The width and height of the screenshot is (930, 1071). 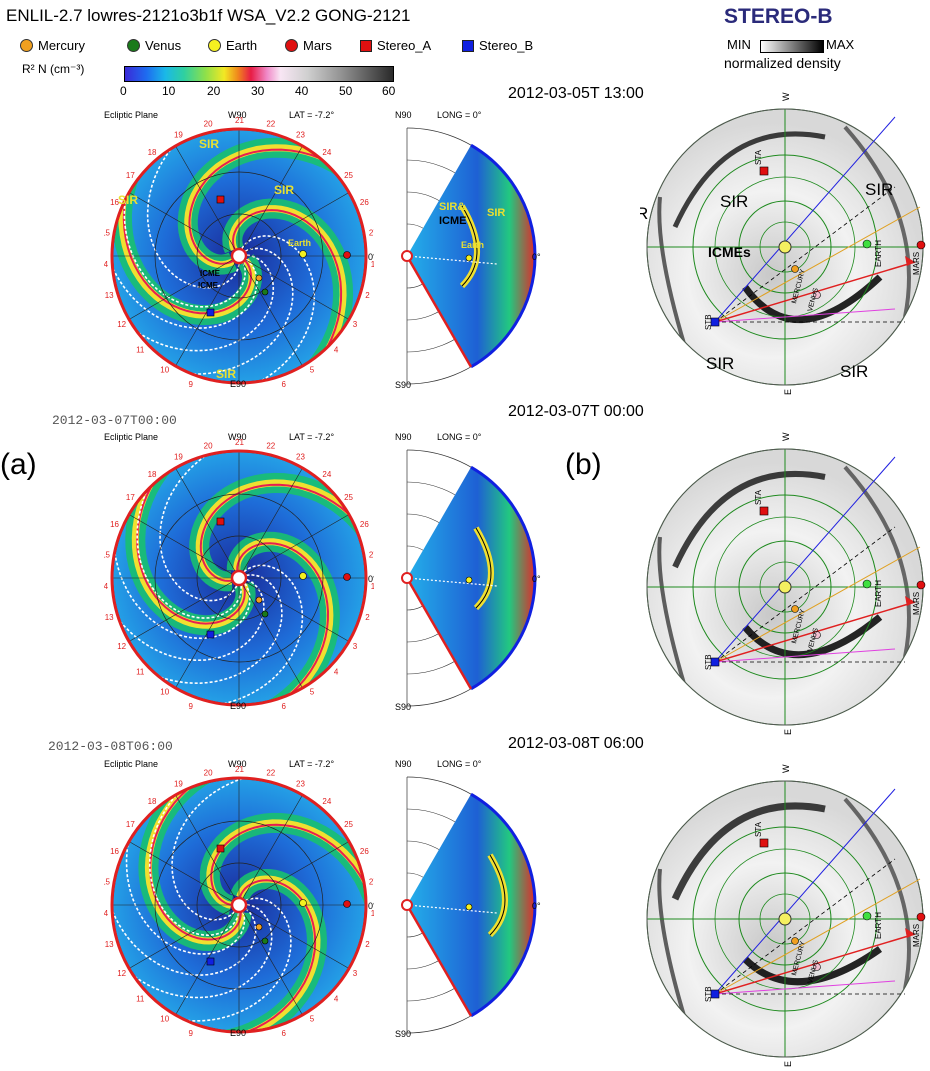 I want to click on carrington-number: 7, so click(x=253, y=1036).